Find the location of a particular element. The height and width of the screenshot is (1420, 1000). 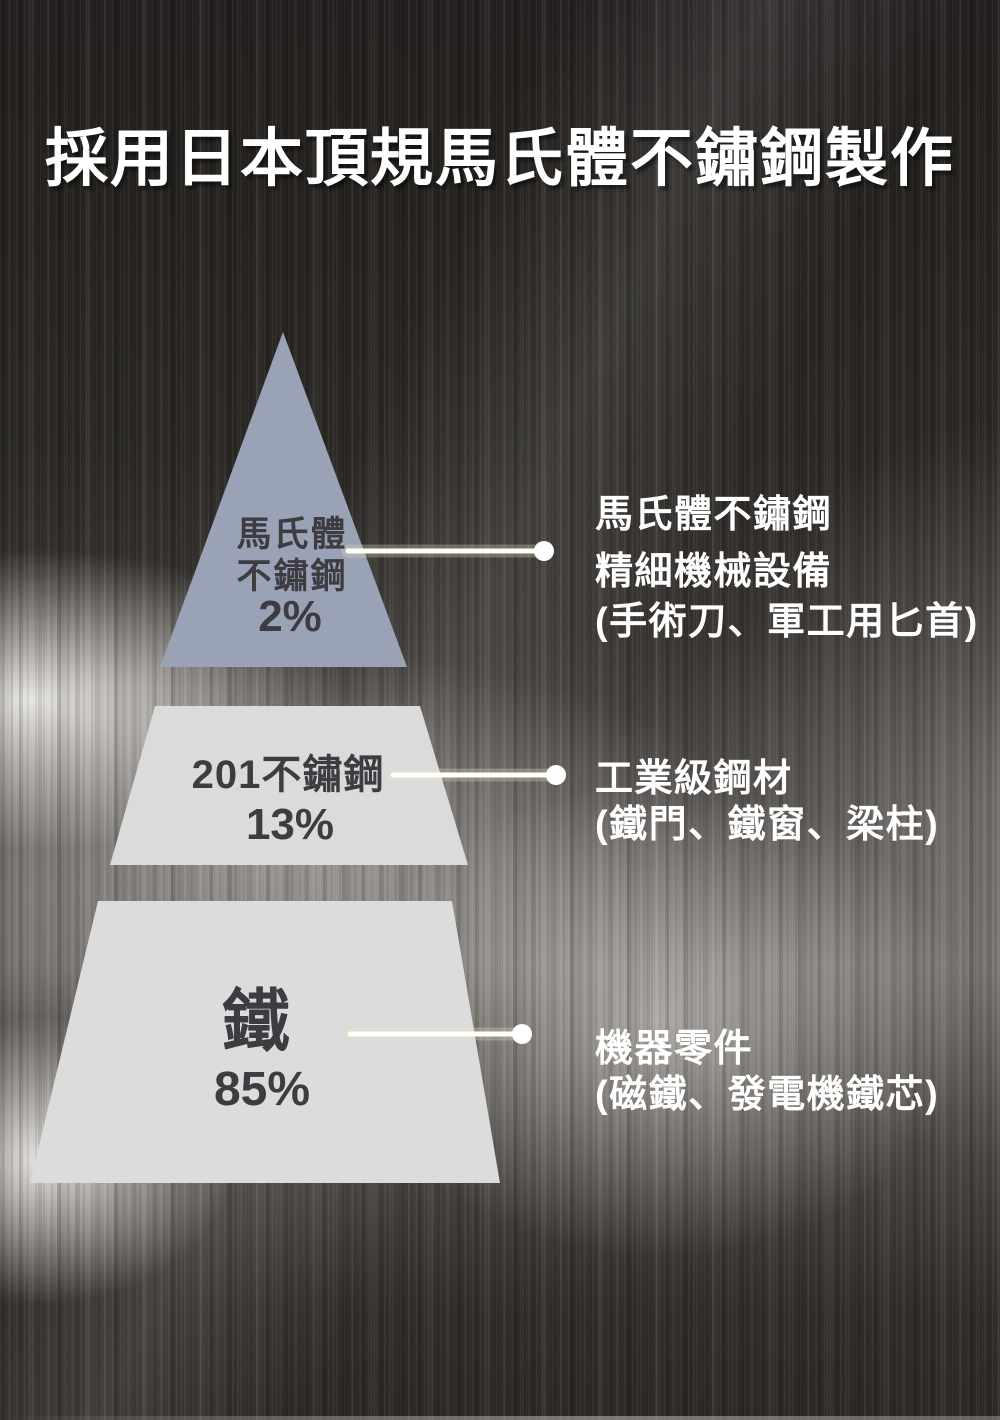

bottom-edge-strip is located at coordinates (500, 1418).